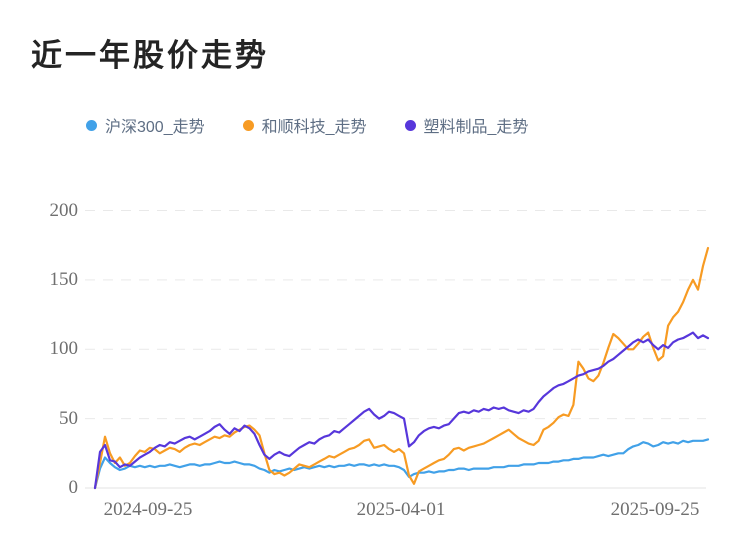 The width and height of the screenshot is (750, 558). I want to click on legend-item-heshun: 和顺科技_走势, so click(304, 125).